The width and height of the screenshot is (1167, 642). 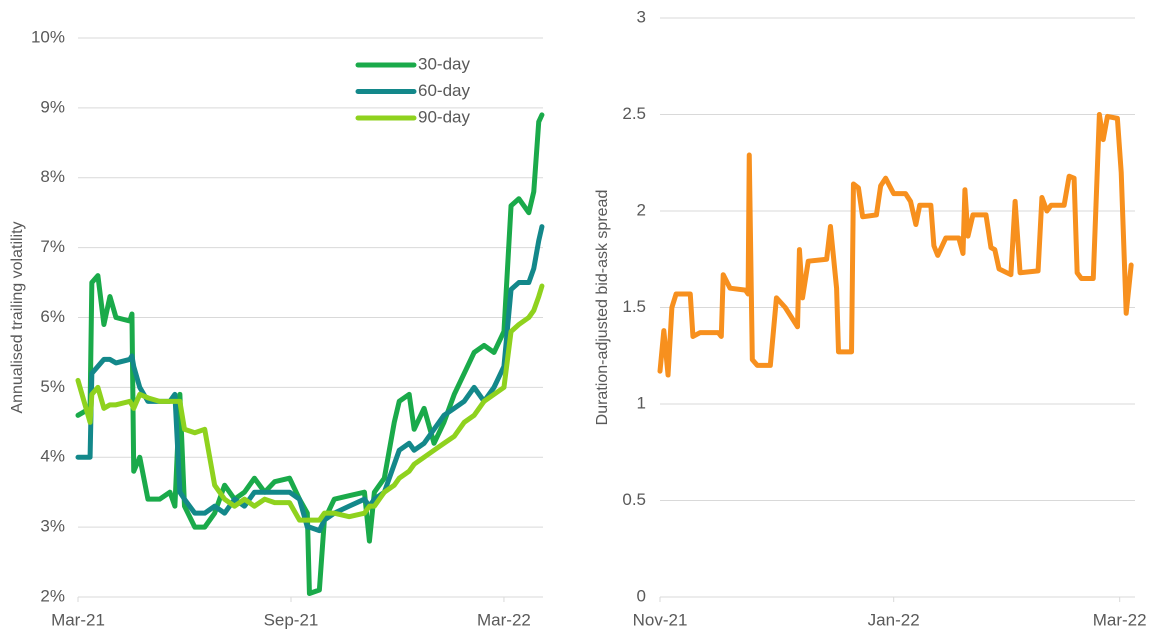 What do you see at coordinates (634, 499) in the screenshot?
I see `y-tick-label: 0.5` at bounding box center [634, 499].